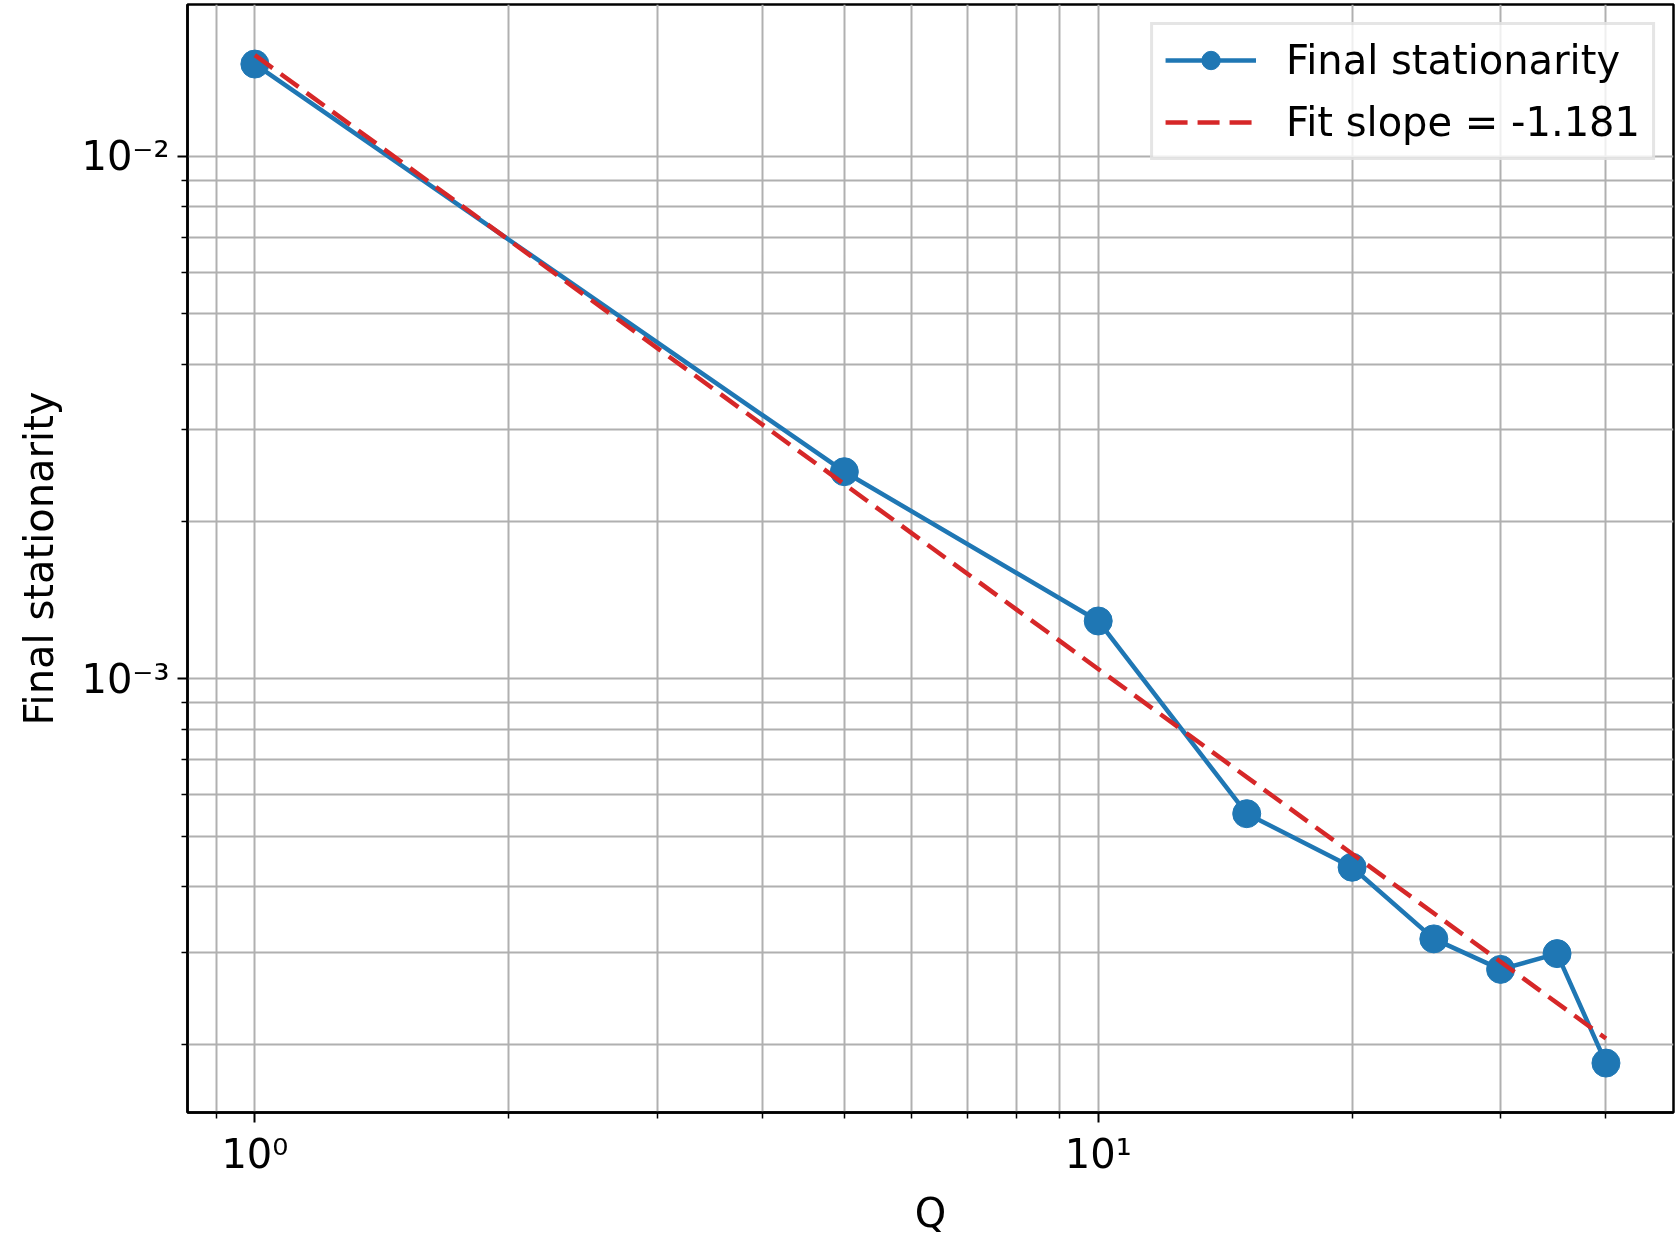 The width and height of the screenshot is (1677, 1240). What do you see at coordinates (39, 558) in the screenshot?
I see `y-axis-title: Final stationarity` at bounding box center [39, 558].